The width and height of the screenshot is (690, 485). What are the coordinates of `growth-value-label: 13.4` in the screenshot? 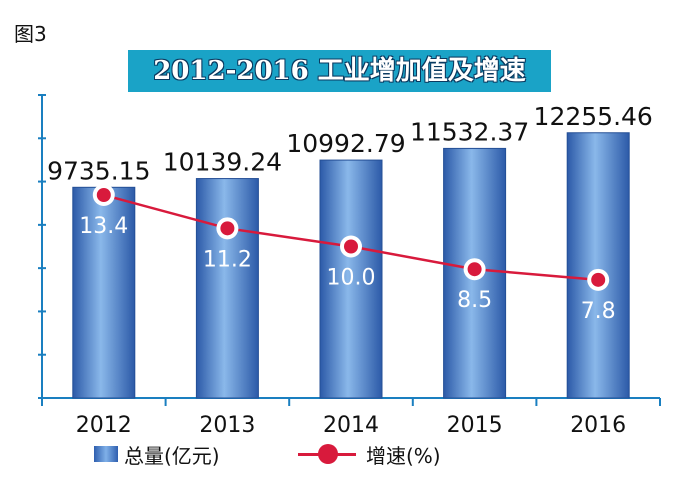 It's located at (103, 226).